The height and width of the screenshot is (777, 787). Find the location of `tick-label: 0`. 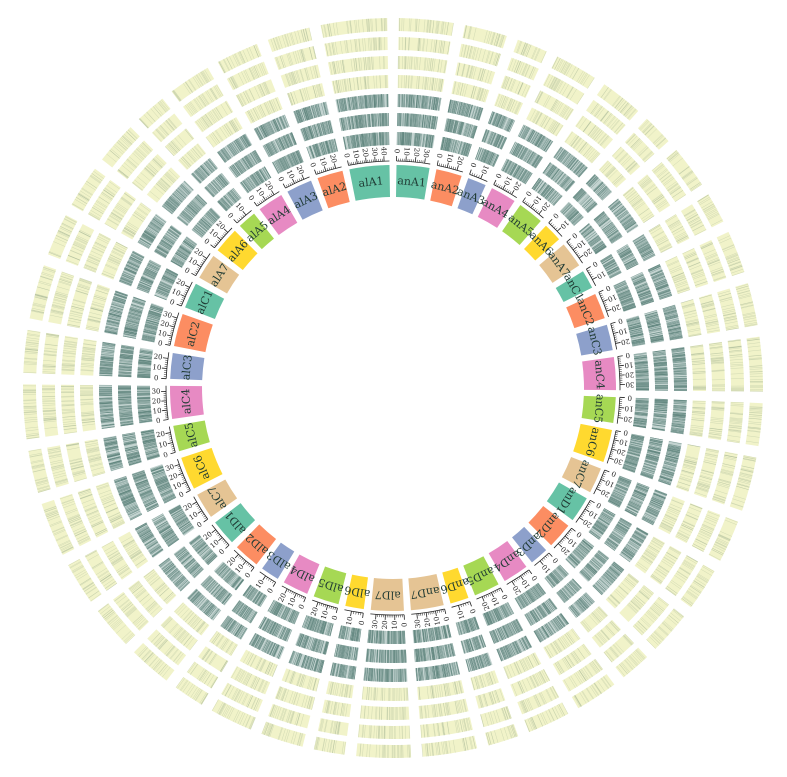

tick-label: 0 is located at coordinates (599, 505).